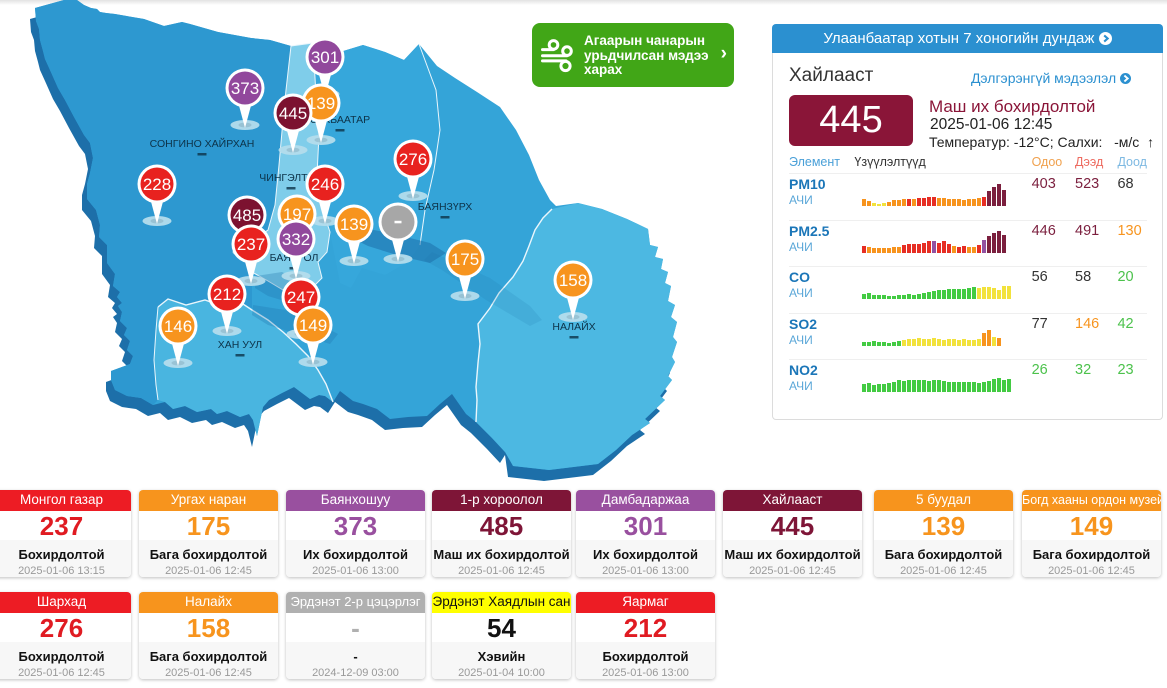  Describe the element at coordinates (445, 207) in the screenshot. I see `svg-text: БАЯНЗҮРХ` at that location.